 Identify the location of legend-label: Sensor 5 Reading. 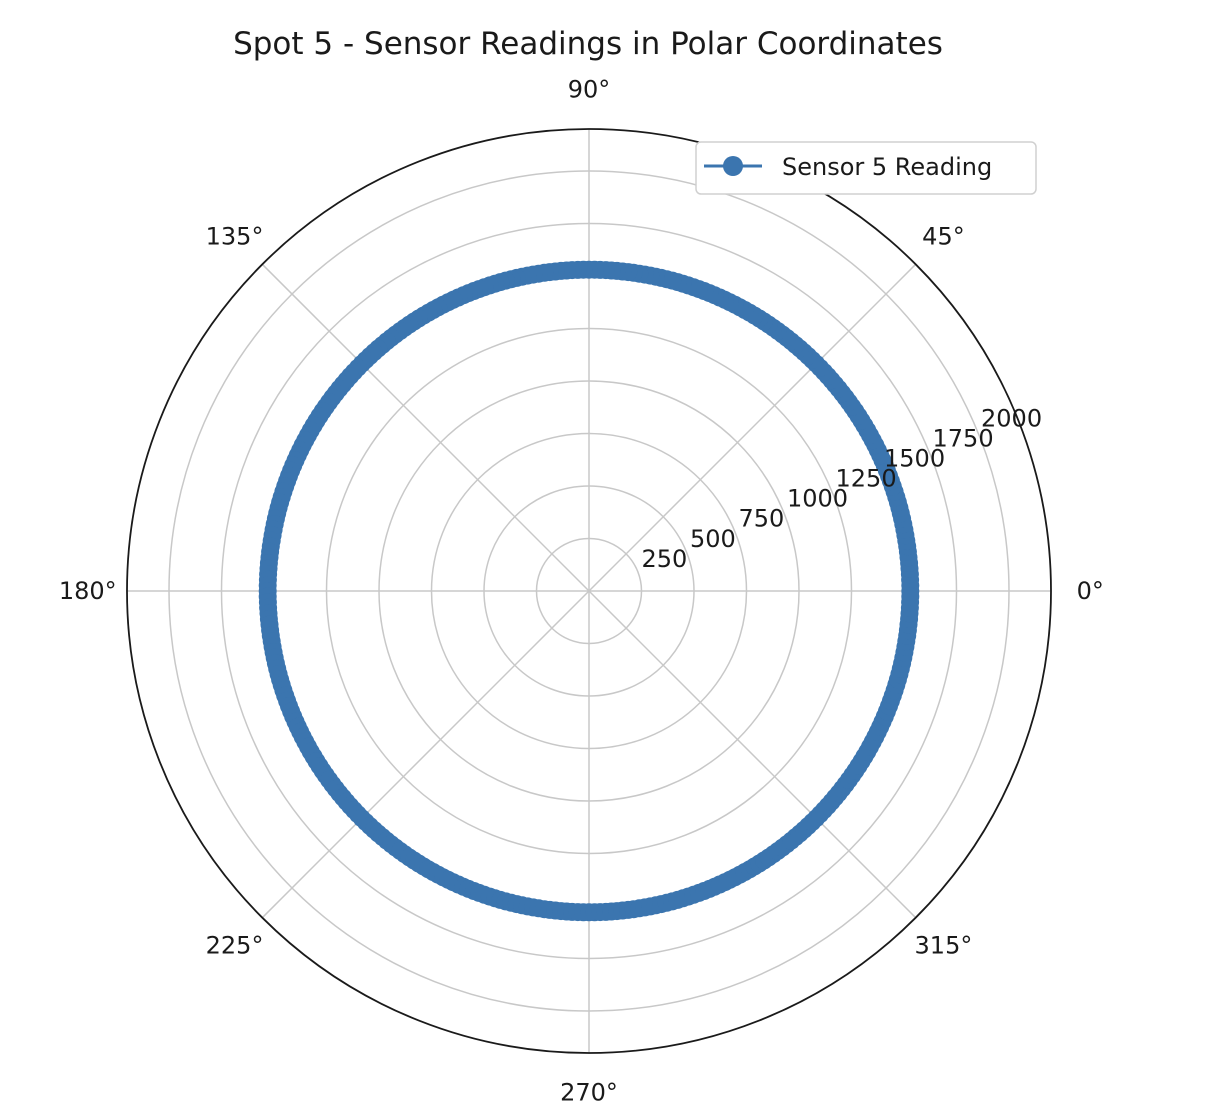
(887, 167).